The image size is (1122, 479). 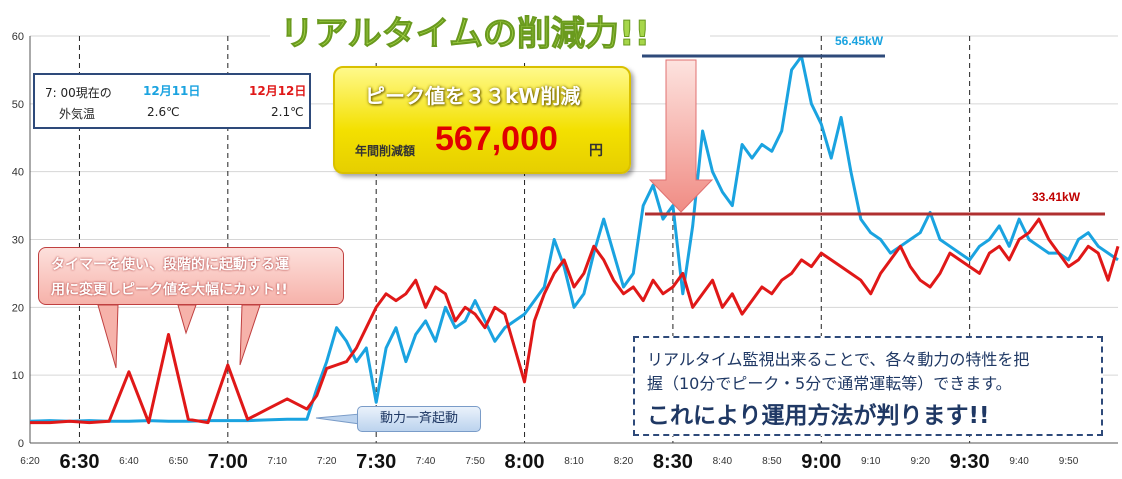 I want to click on x-minor-tick-label-2: 6:50, so click(x=179, y=461).